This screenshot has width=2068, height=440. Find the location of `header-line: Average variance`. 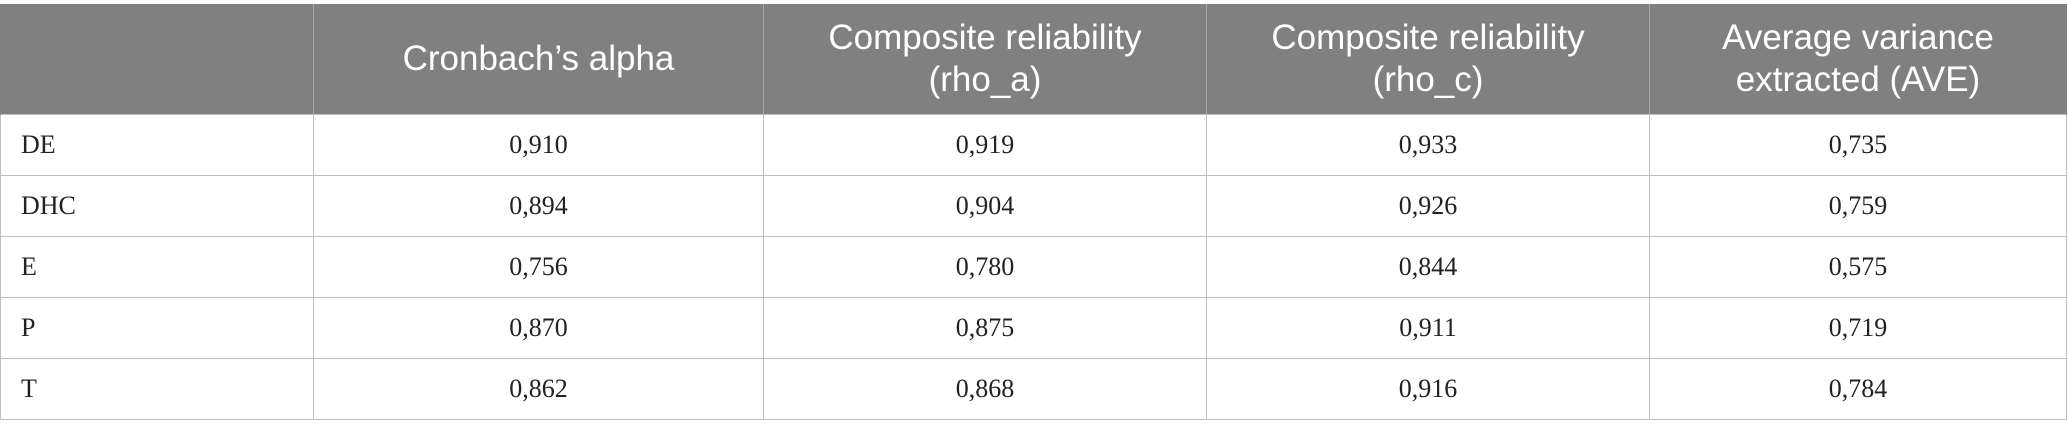

header-line: Average variance is located at coordinates (1858, 37).